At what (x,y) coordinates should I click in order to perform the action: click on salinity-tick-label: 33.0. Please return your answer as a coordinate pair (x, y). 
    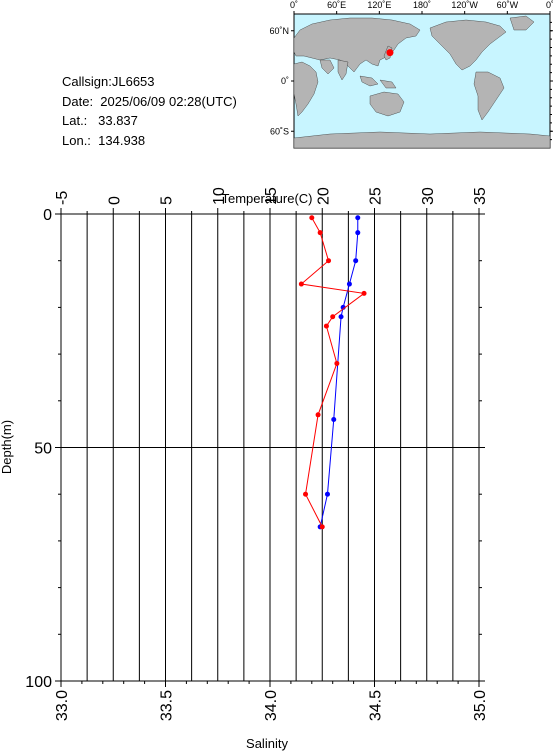
    Looking at the image, I should click on (62, 705).